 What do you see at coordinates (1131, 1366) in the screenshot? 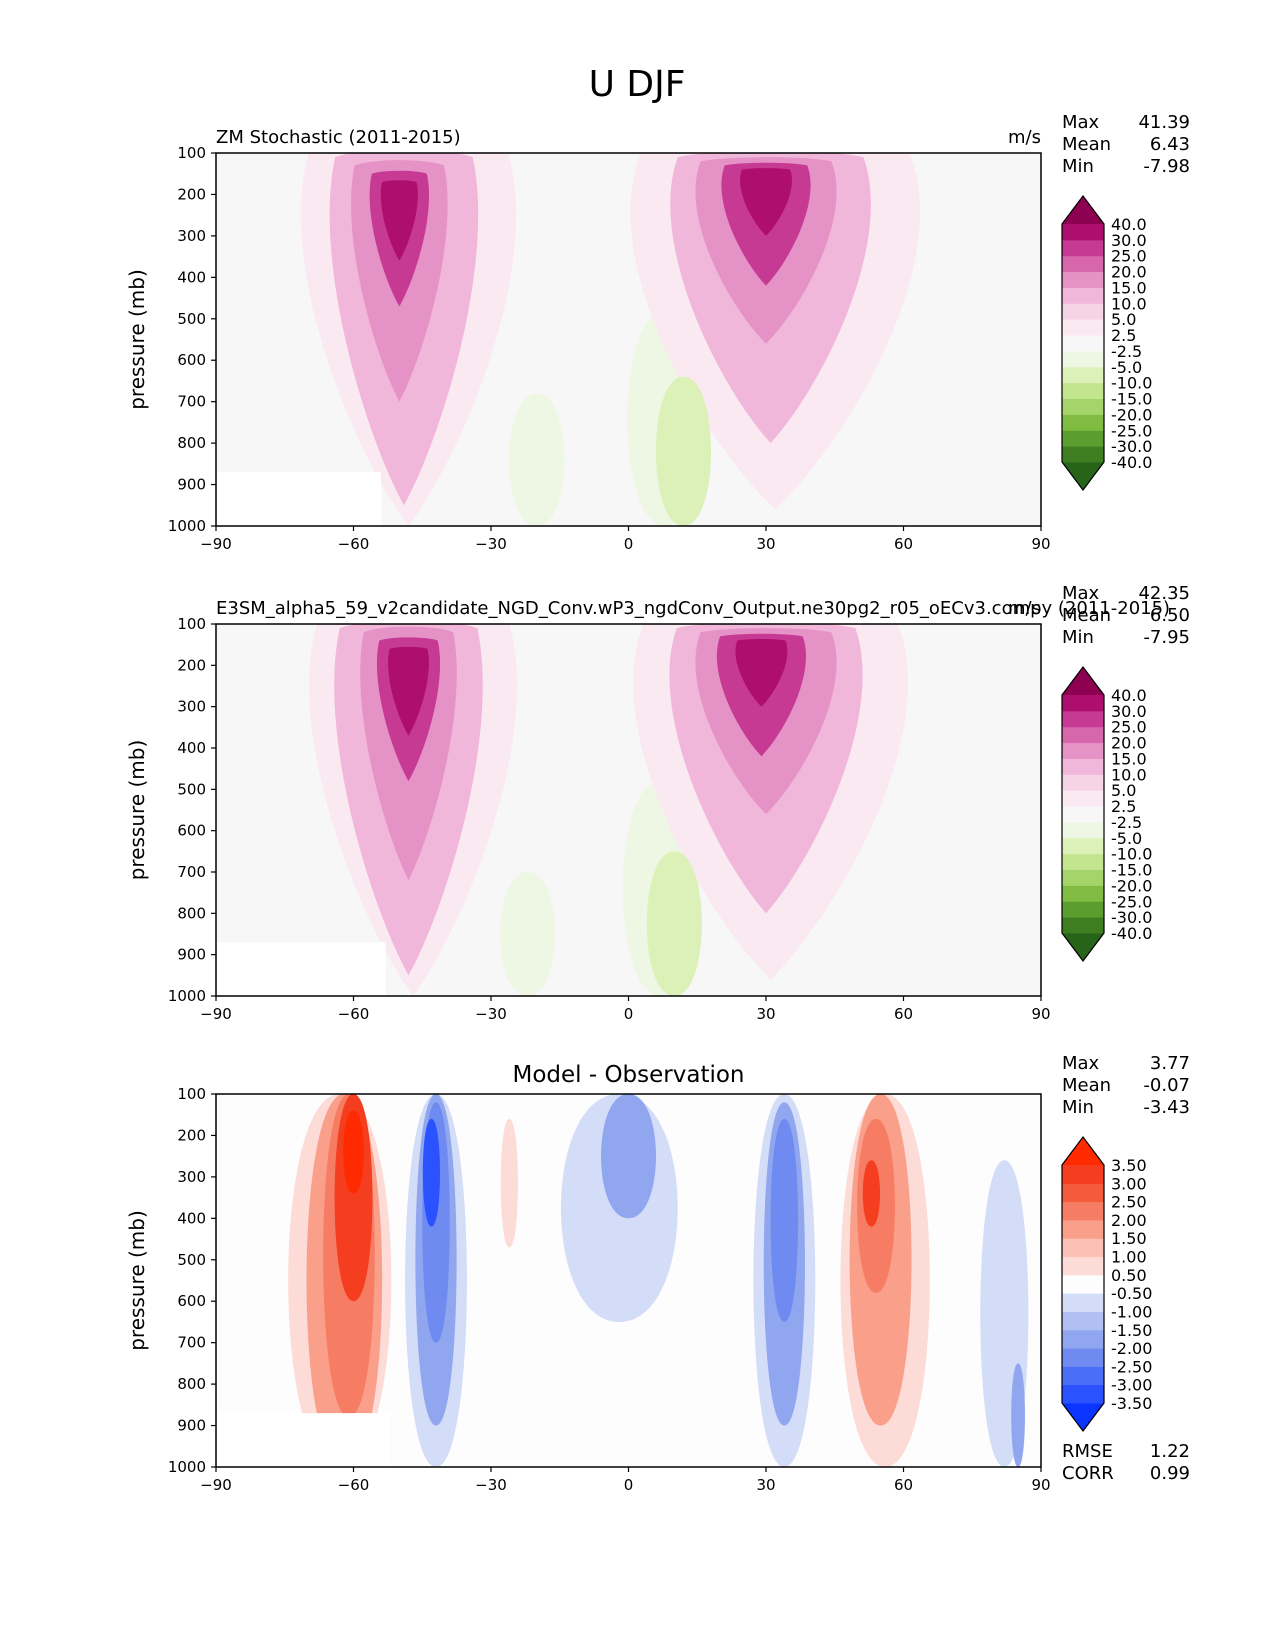
I see `colorbar-tick-label: -2.50` at bounding box center [1131, 1366].